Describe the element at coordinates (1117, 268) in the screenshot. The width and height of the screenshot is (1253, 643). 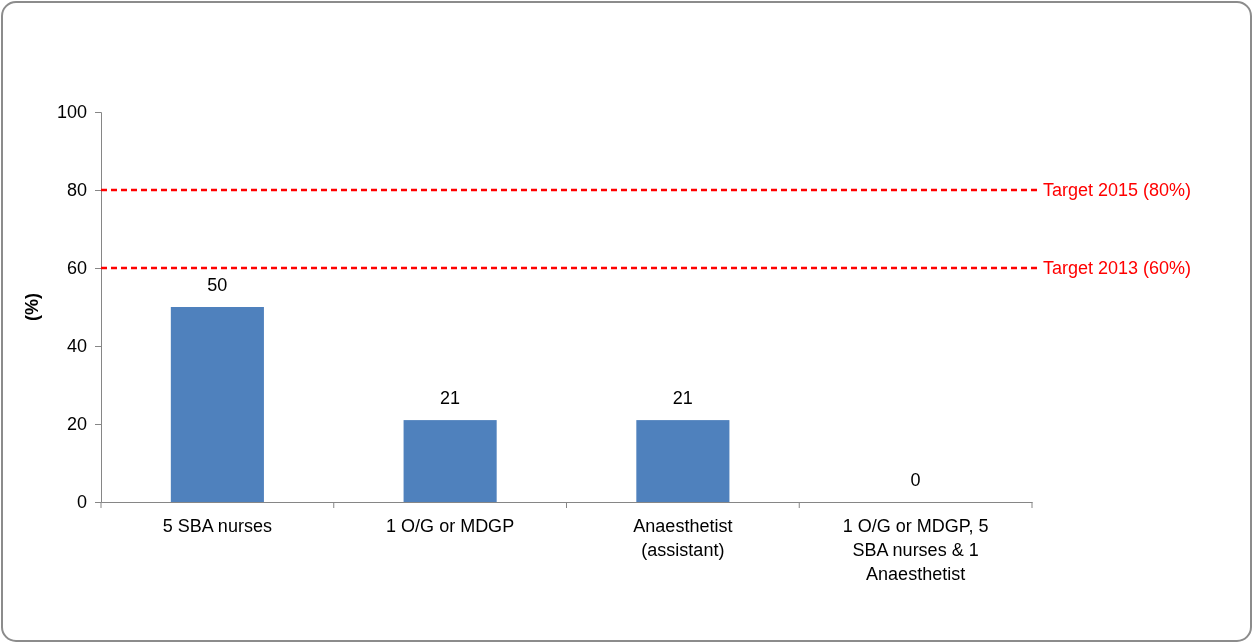
I see `ref-line-label: Target 2013 (60%)` at that location.